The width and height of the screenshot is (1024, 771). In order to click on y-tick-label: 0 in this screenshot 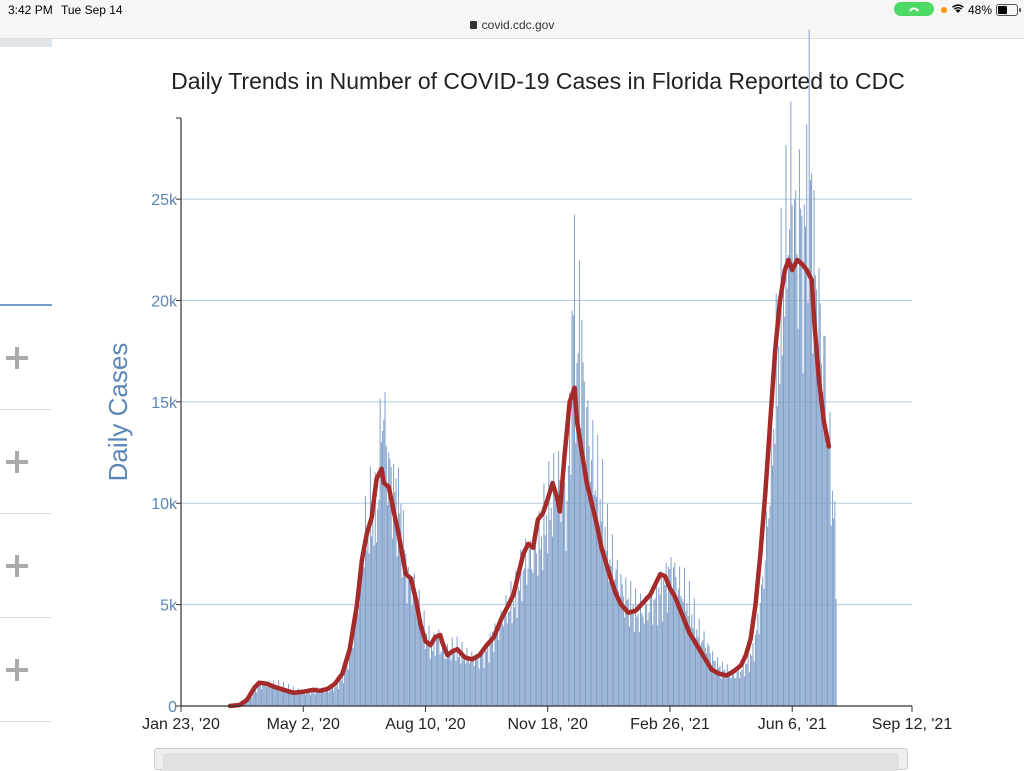, I will do `click(172, 707)`.